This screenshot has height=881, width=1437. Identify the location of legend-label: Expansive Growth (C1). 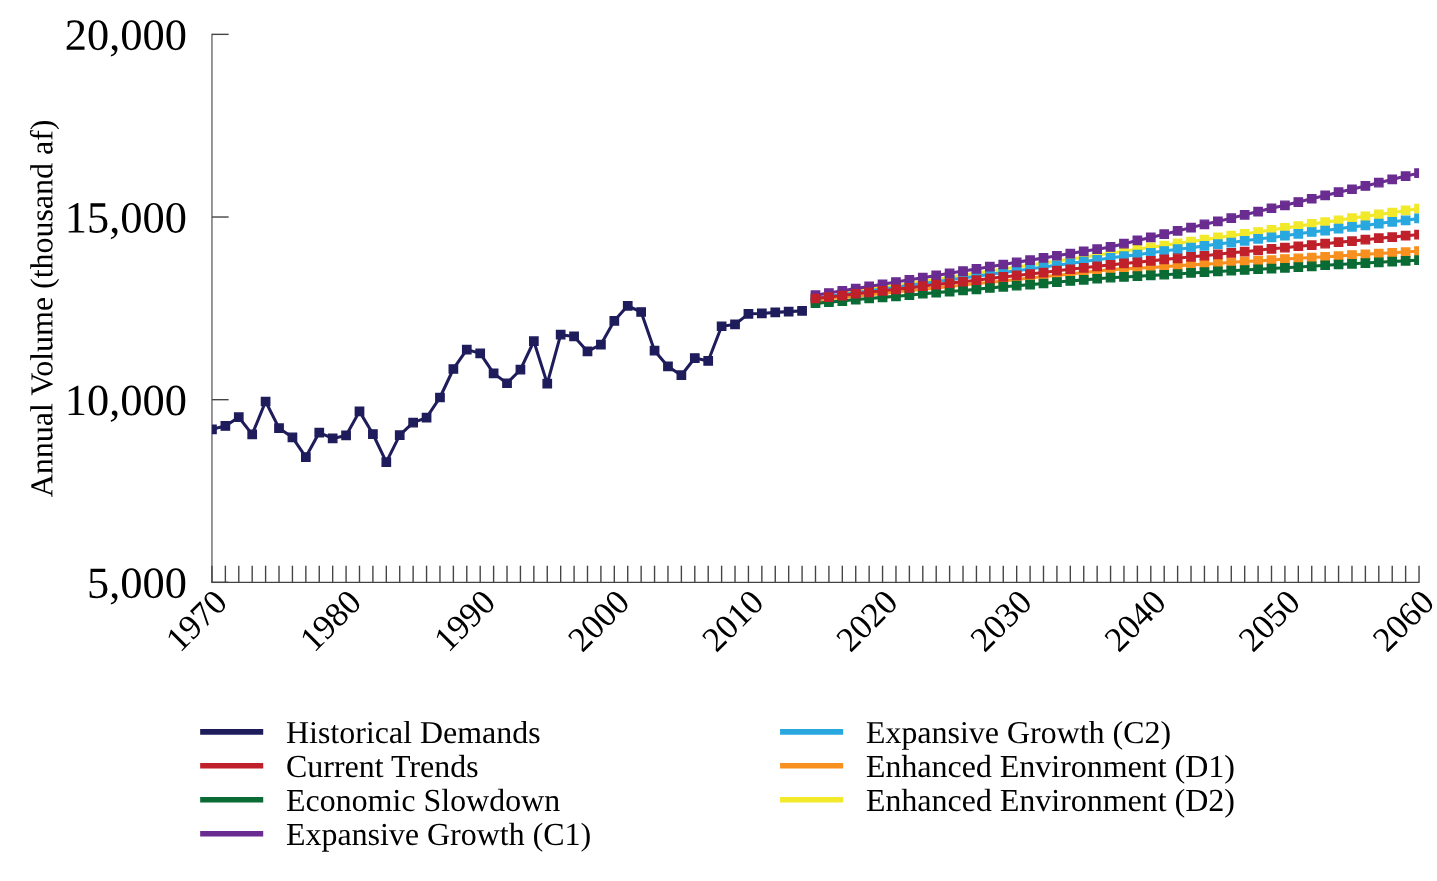
(438, 837).